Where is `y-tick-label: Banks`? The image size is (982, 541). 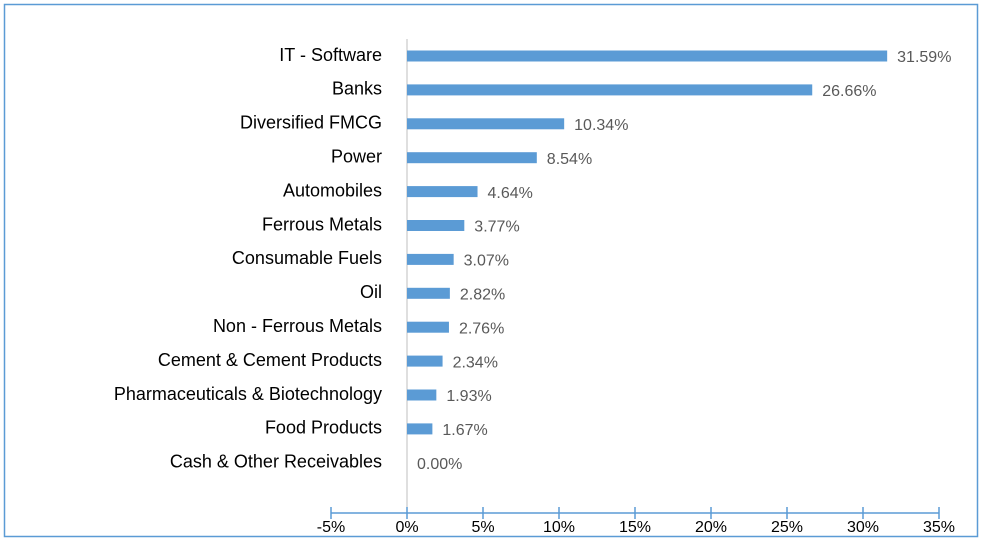
y-tick-label: Banks is located at coordinates (357, 89).